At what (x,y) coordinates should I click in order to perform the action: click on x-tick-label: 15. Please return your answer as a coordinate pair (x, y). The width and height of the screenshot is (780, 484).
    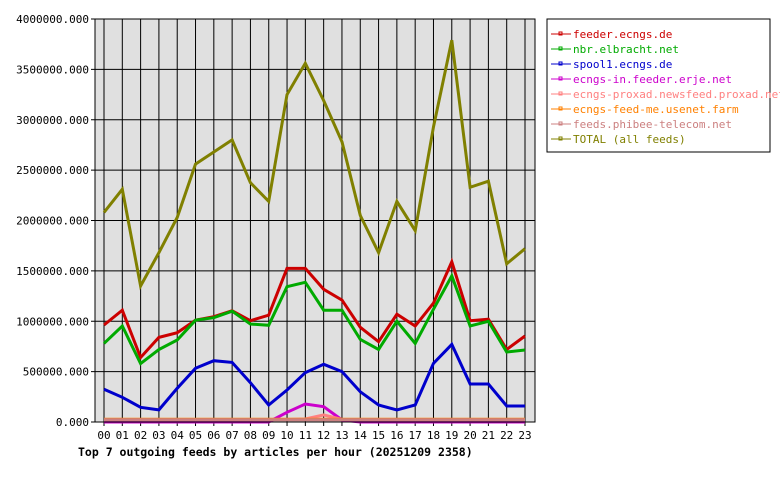
    Looking at the image, I should click on (378, 435).